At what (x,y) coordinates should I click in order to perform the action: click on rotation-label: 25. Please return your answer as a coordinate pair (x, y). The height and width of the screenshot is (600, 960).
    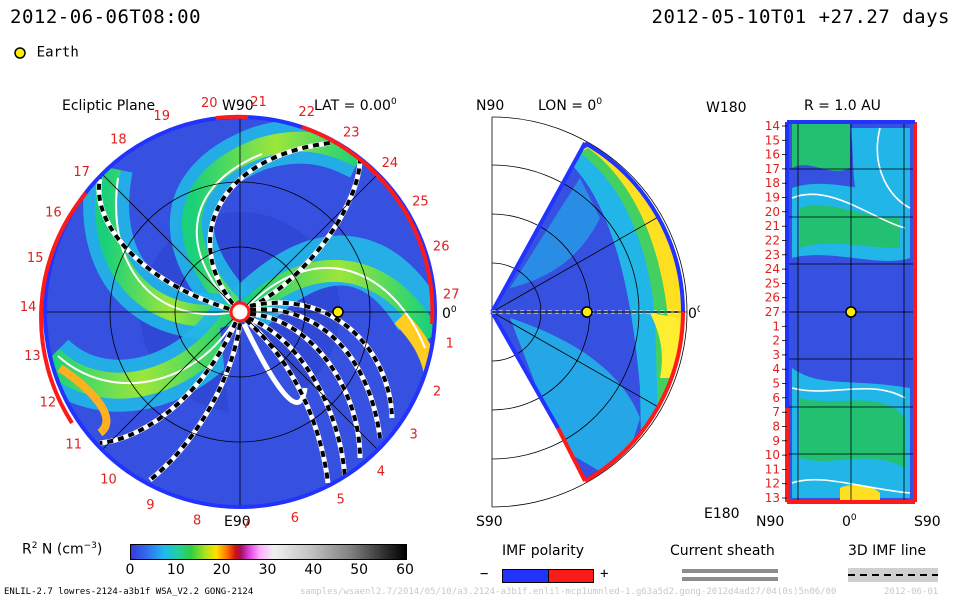
    Looking at the image, I should click on (420, 202).